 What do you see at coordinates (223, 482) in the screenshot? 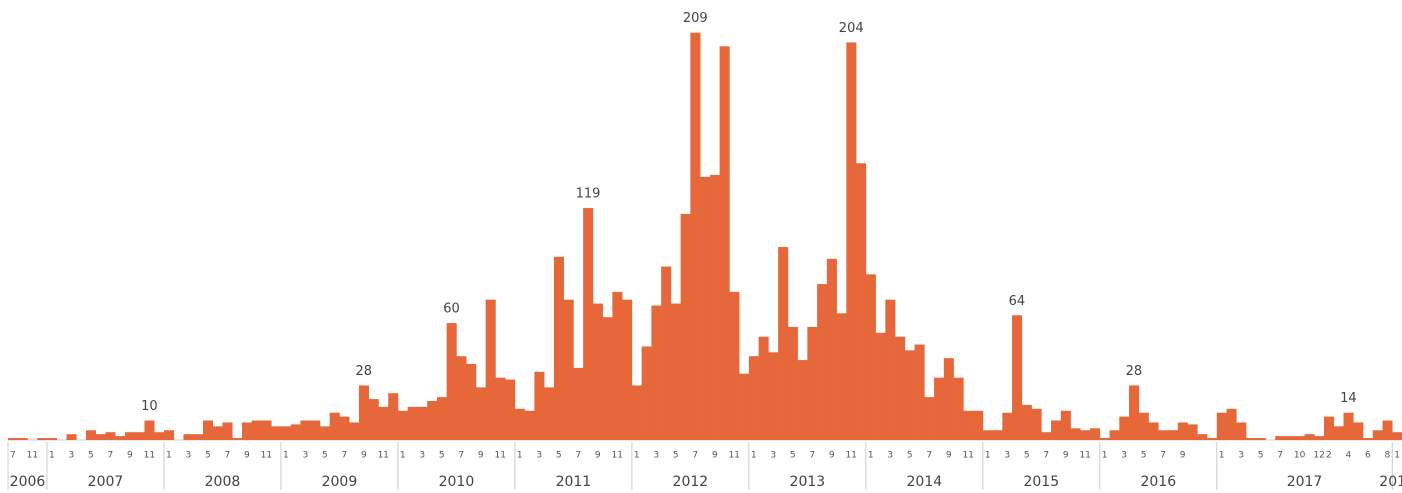
I see `year-label: 2008` at bounding box center [223, 482].